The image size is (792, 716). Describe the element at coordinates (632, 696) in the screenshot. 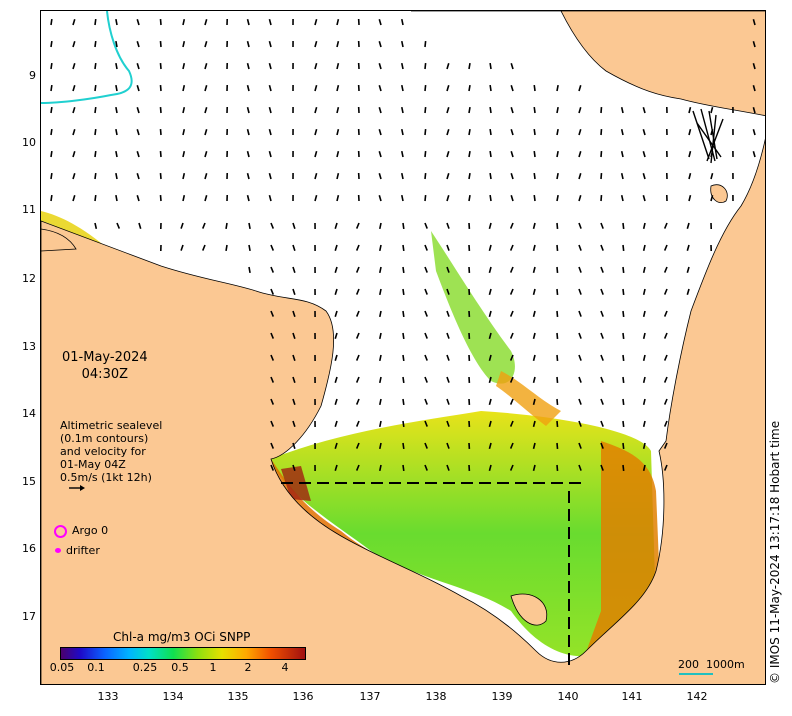

I see `lon-tick: 141` at that location.